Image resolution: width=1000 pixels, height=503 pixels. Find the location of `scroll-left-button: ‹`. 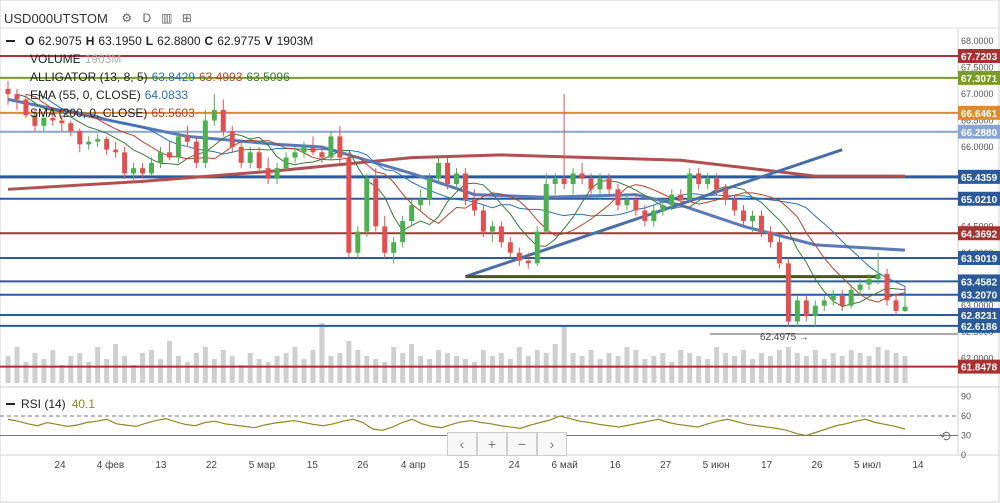

scroll-left-button: ‹ is located at coordinates (462, 444).